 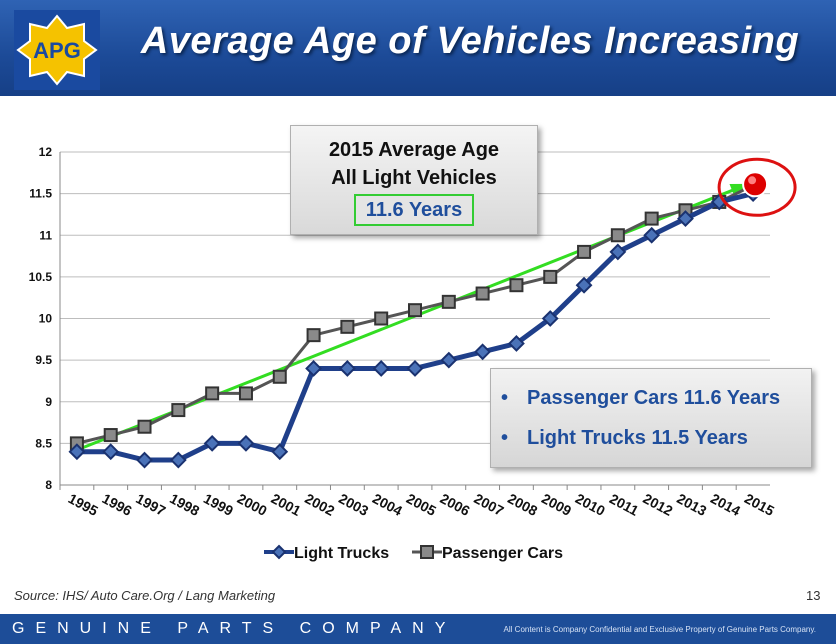 What do you see at coordinates (752, 180) in the screenshot?
I see `highlight-dot-shine` at bounding box center [752, 180].